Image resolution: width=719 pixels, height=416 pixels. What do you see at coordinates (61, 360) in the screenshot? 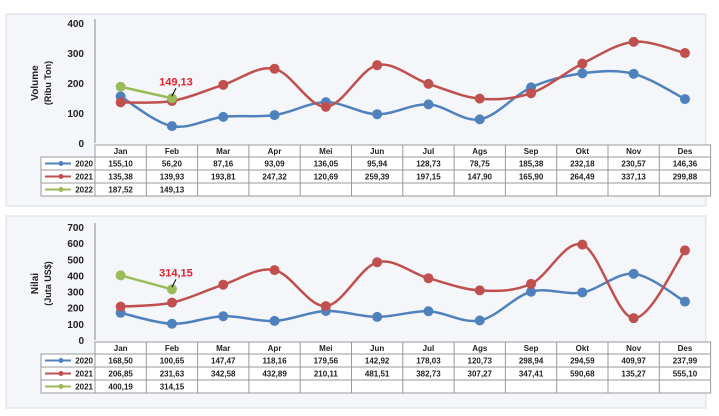
I see `legend-marker-2020` at bounding box center [61, 360].